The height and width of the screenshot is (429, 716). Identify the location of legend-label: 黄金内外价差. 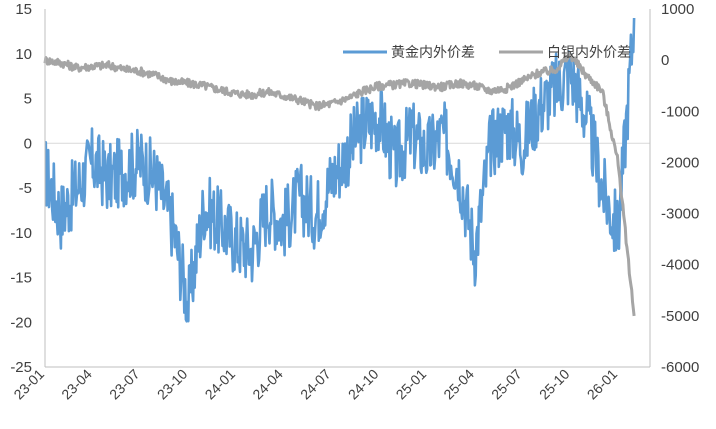
(433, 52).